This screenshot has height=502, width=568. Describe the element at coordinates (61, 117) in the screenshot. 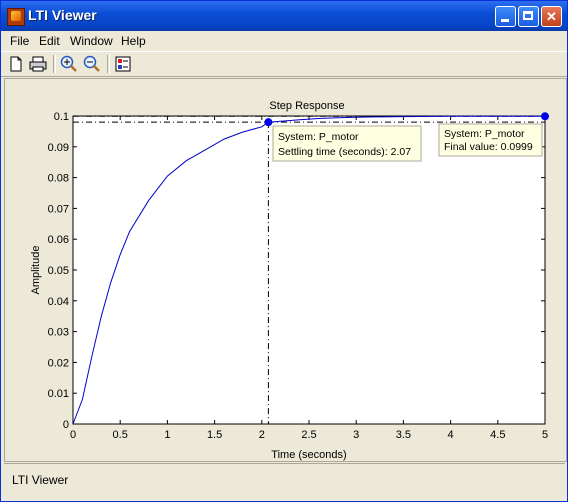

I see `y-tick-label: 0.1` at that location.